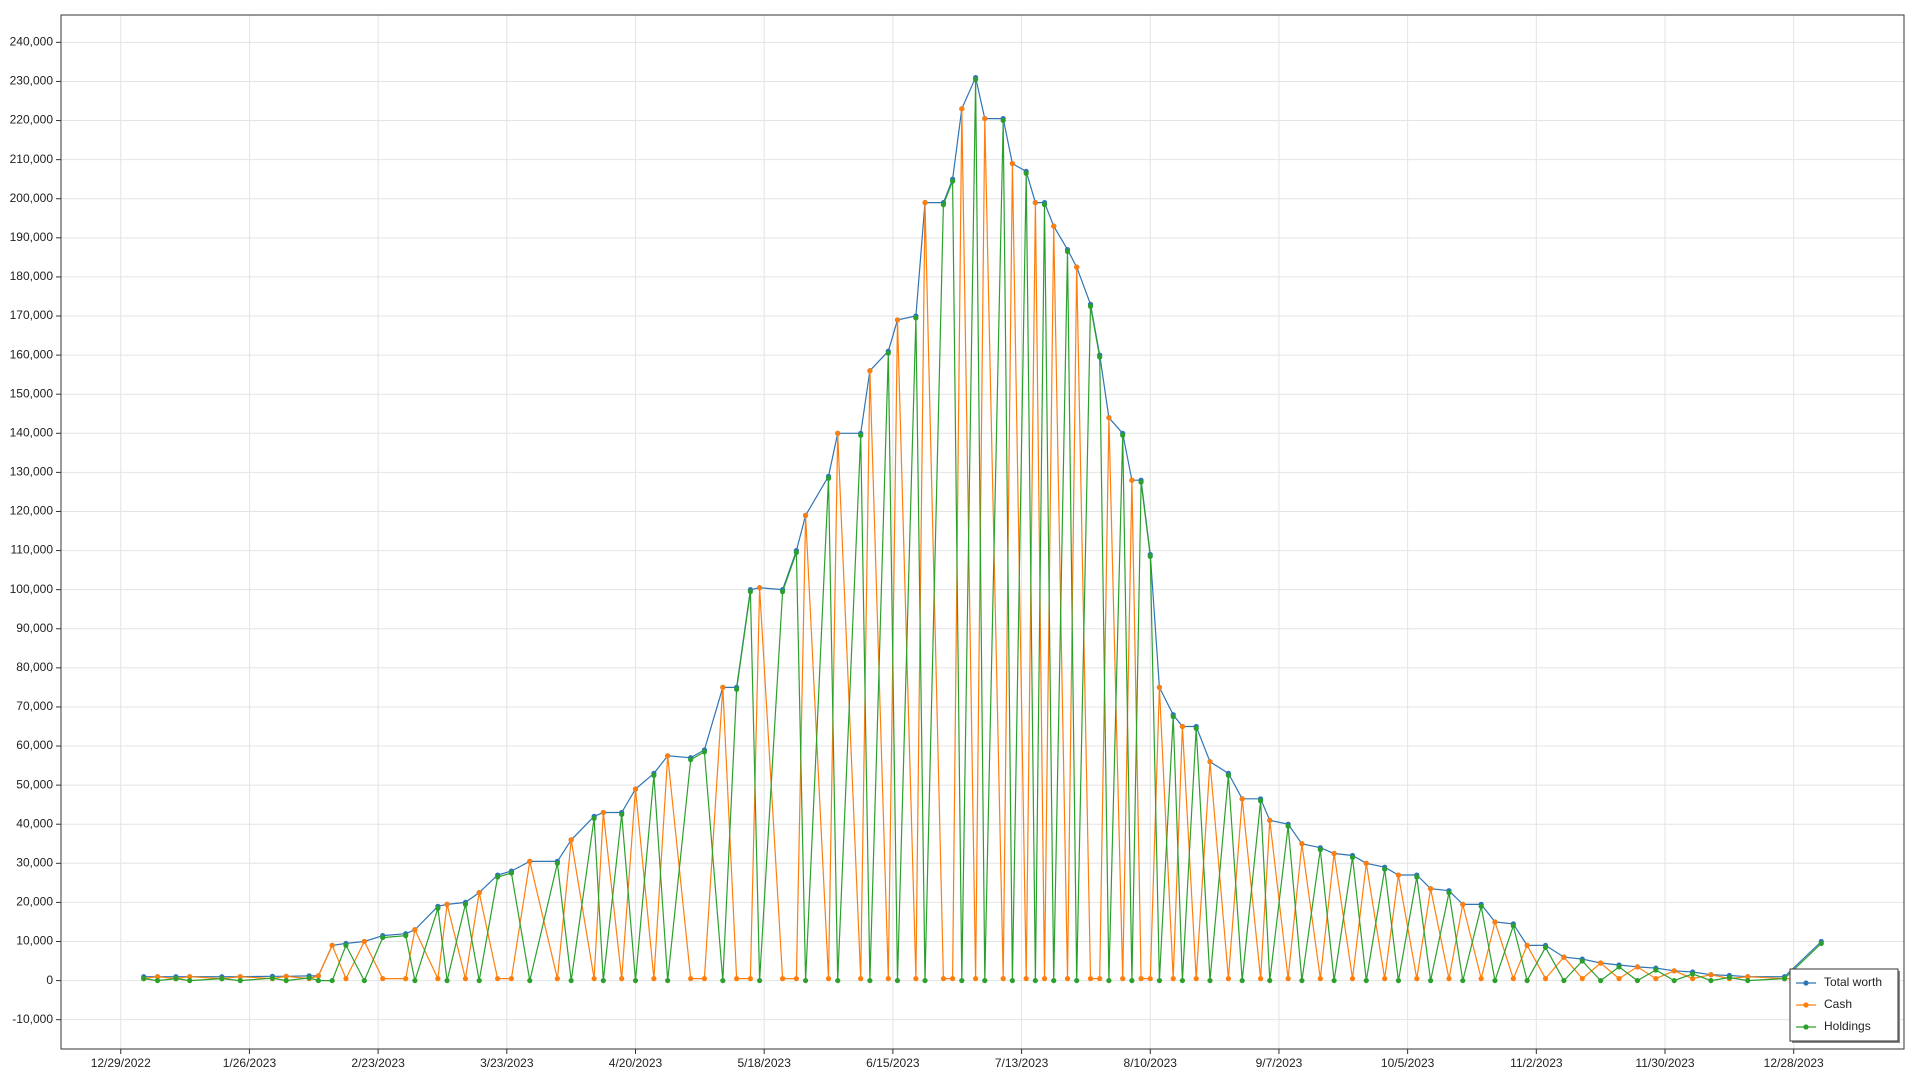 The width and height of the screenshot is (1920, 1080). Describe the element at coordinates (121, 1063) in the screenshot. I see `x-tick-label: 12/29/2022` at that location.